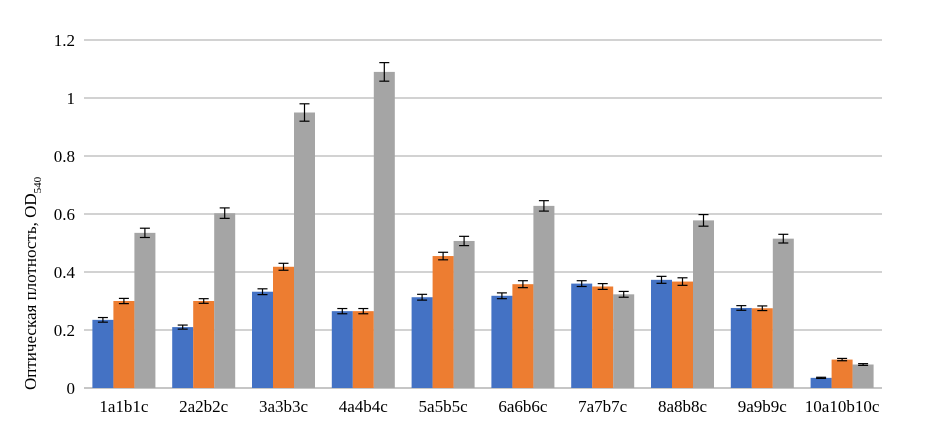 This screenshot has width=928, height=430. What do you see at coordinates (284, 406) in the screenshot?
I see `x-tick-label: 3a3b3c` at bounding box center [284, 406].